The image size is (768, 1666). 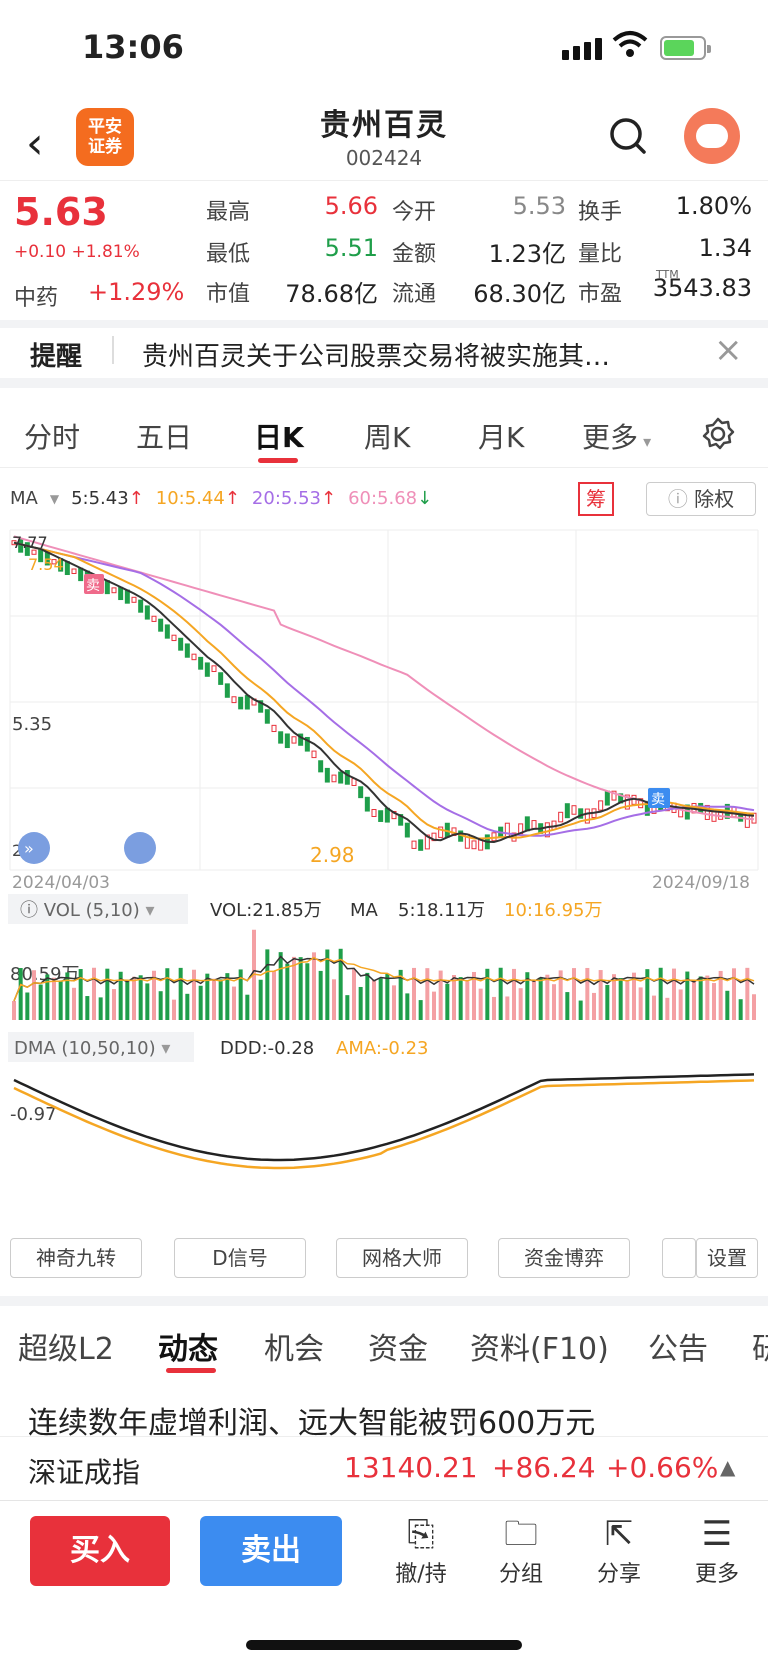 I want to click on ma60-value: 60:5.68↓, so click(x=390, y=498).